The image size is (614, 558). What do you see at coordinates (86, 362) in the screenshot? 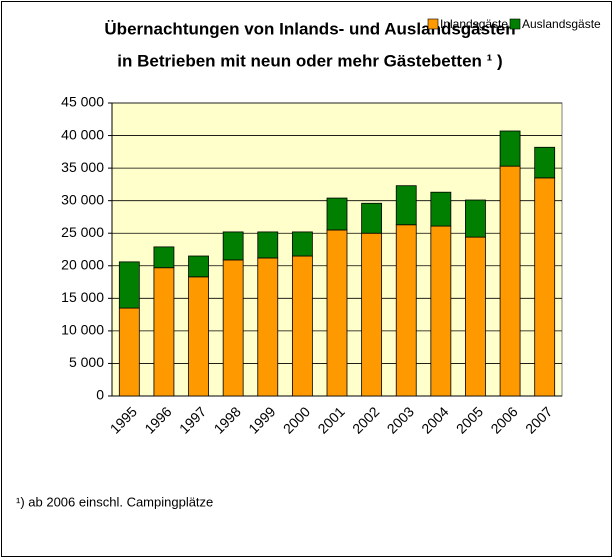
I see `y-tick-label: 5 000` at bounding box center [86, 362].